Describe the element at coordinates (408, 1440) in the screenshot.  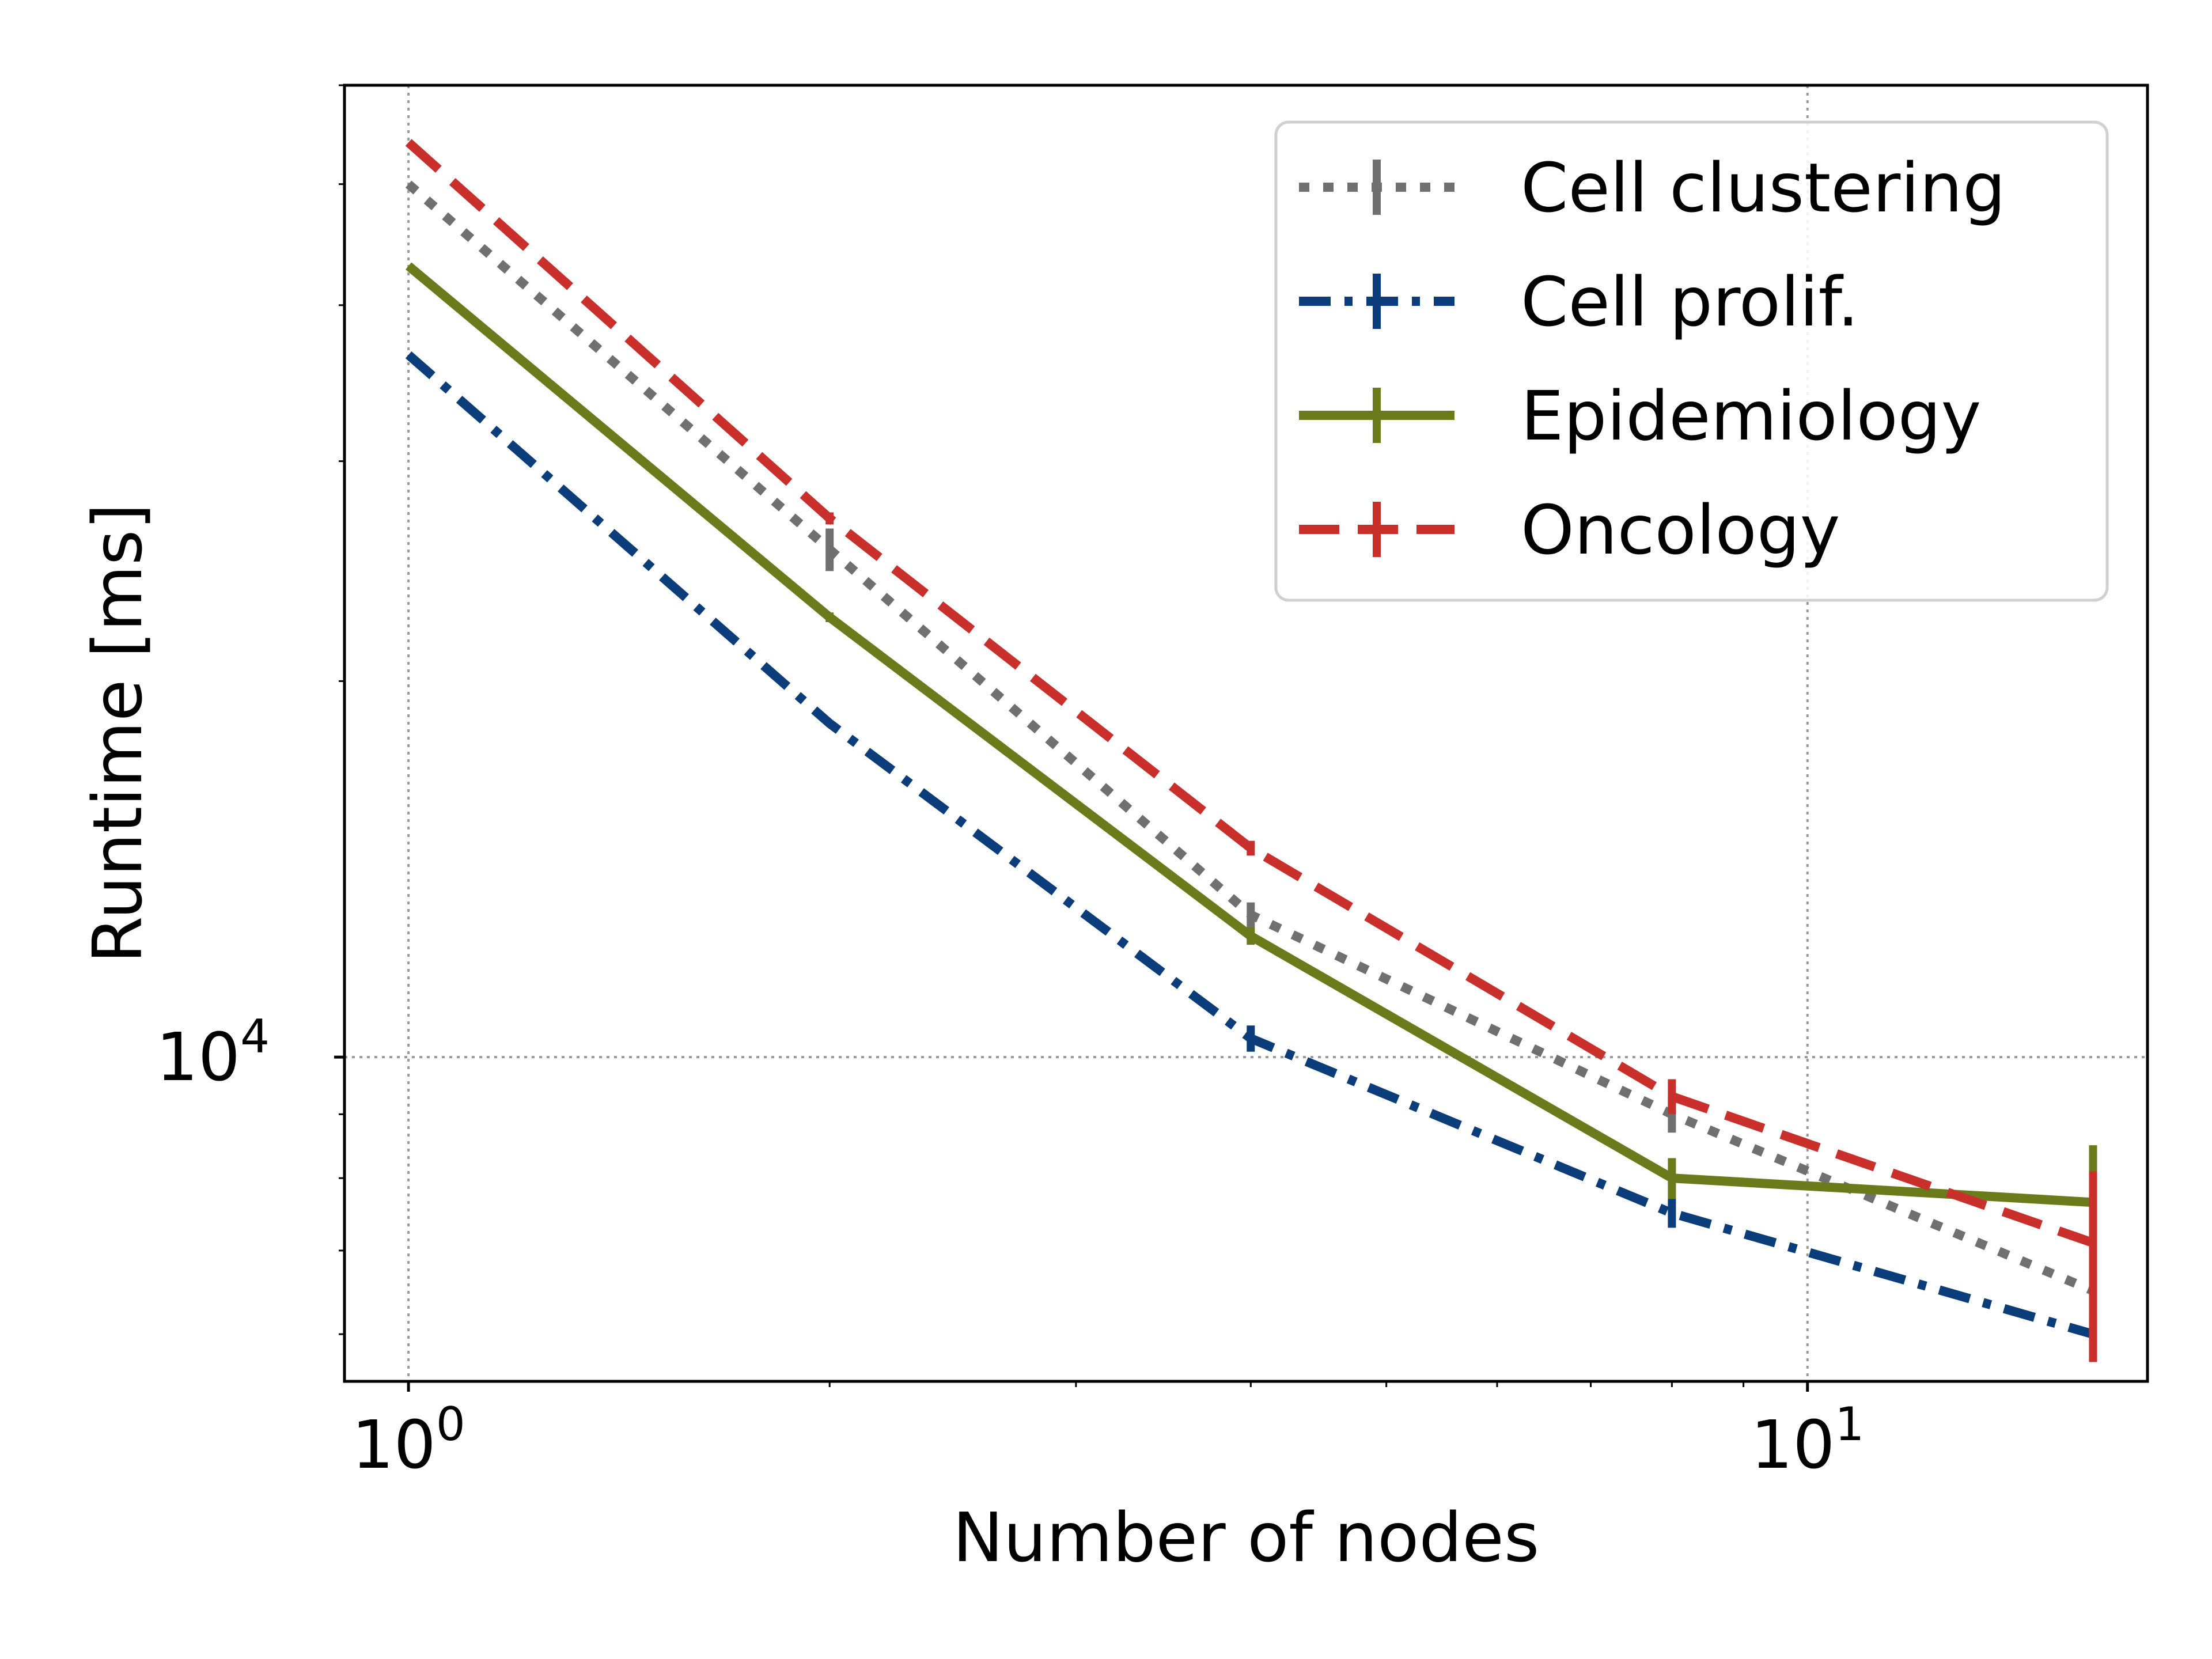
I see `x-tick-label-0: 10⁰` at that location.